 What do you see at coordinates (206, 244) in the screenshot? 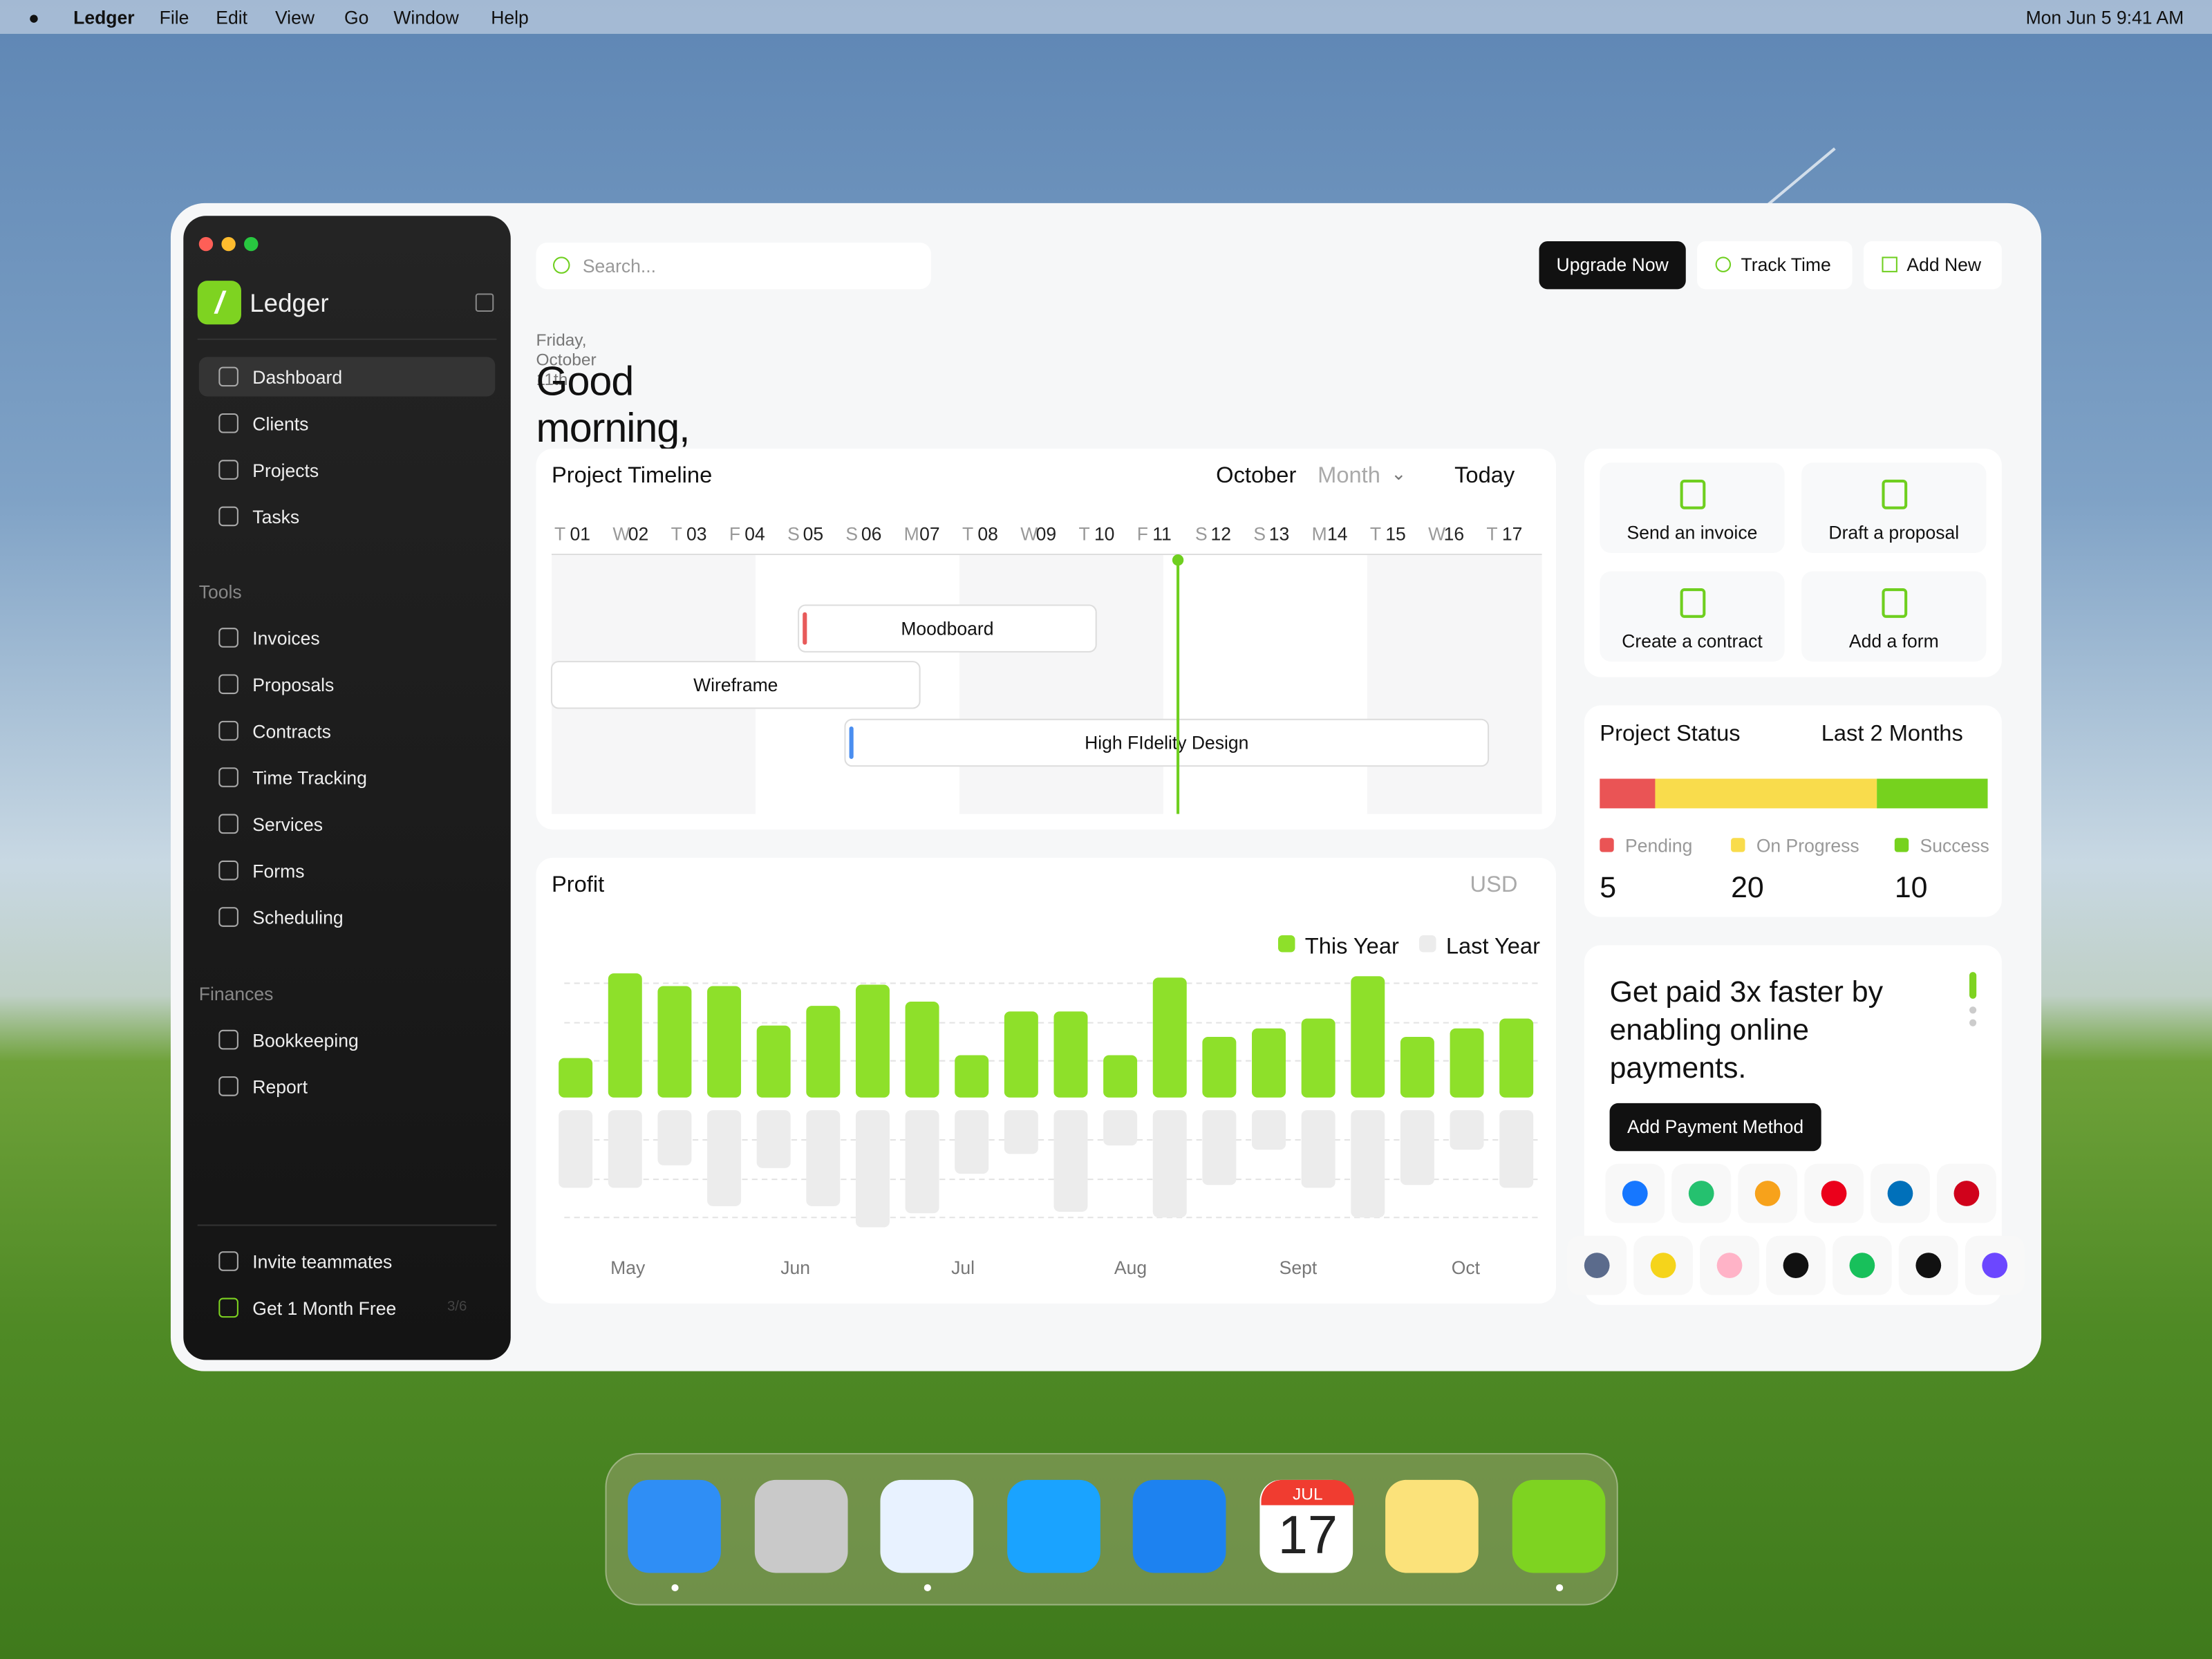
I see `close-button` at bounding box center [206, 244].